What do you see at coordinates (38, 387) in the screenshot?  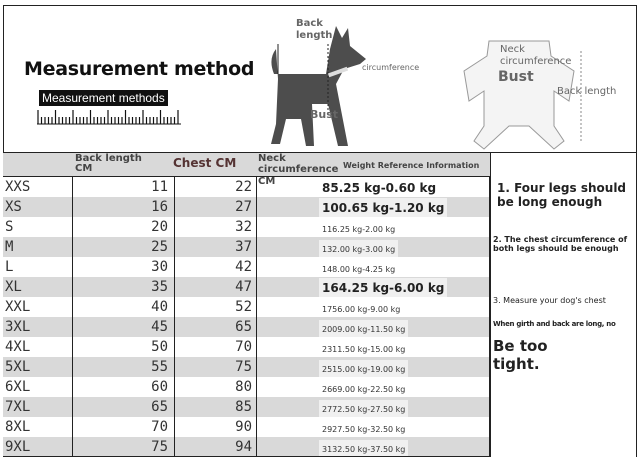 I see `size-cell: 6XL` at bounding box center [38, 387].